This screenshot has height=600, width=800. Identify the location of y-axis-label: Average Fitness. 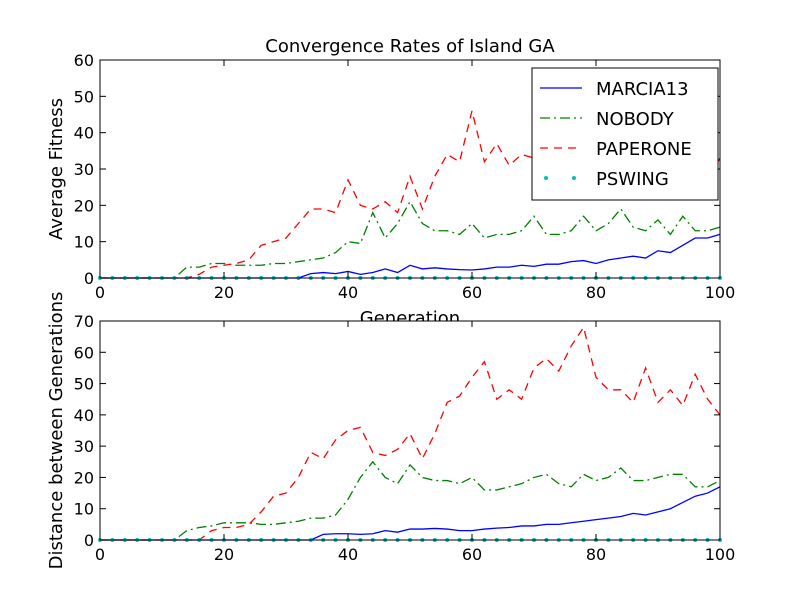
(56, 169).